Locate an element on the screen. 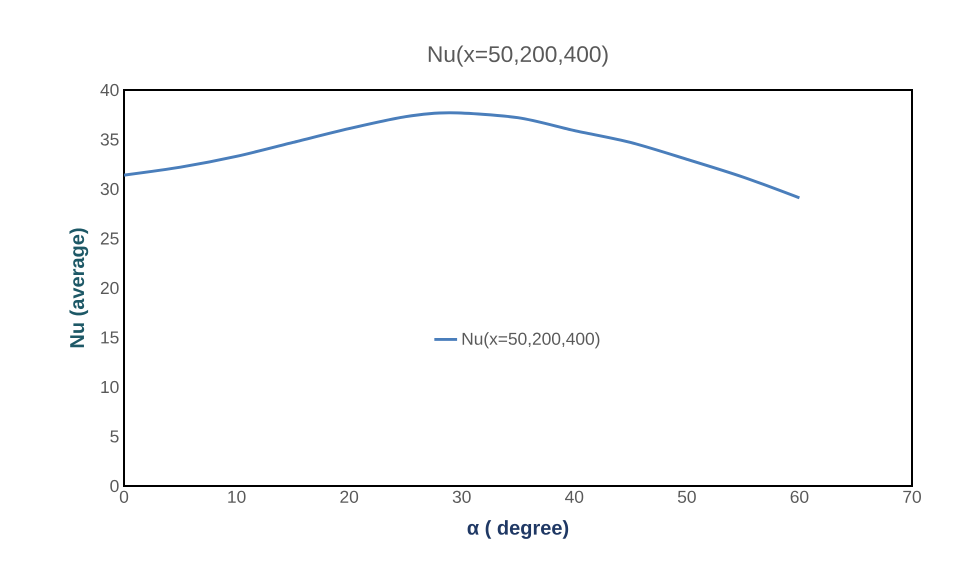 The image size is (957, 581). y-tick-label: 25 is located at coordinates (109, 238).